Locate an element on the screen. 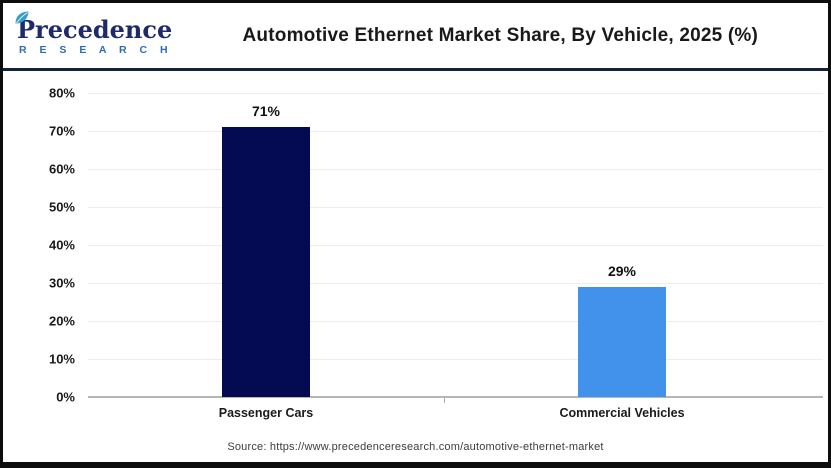 The width and height of the screenshot is (831, 468). header-divider is located at coordinates (415, 69).